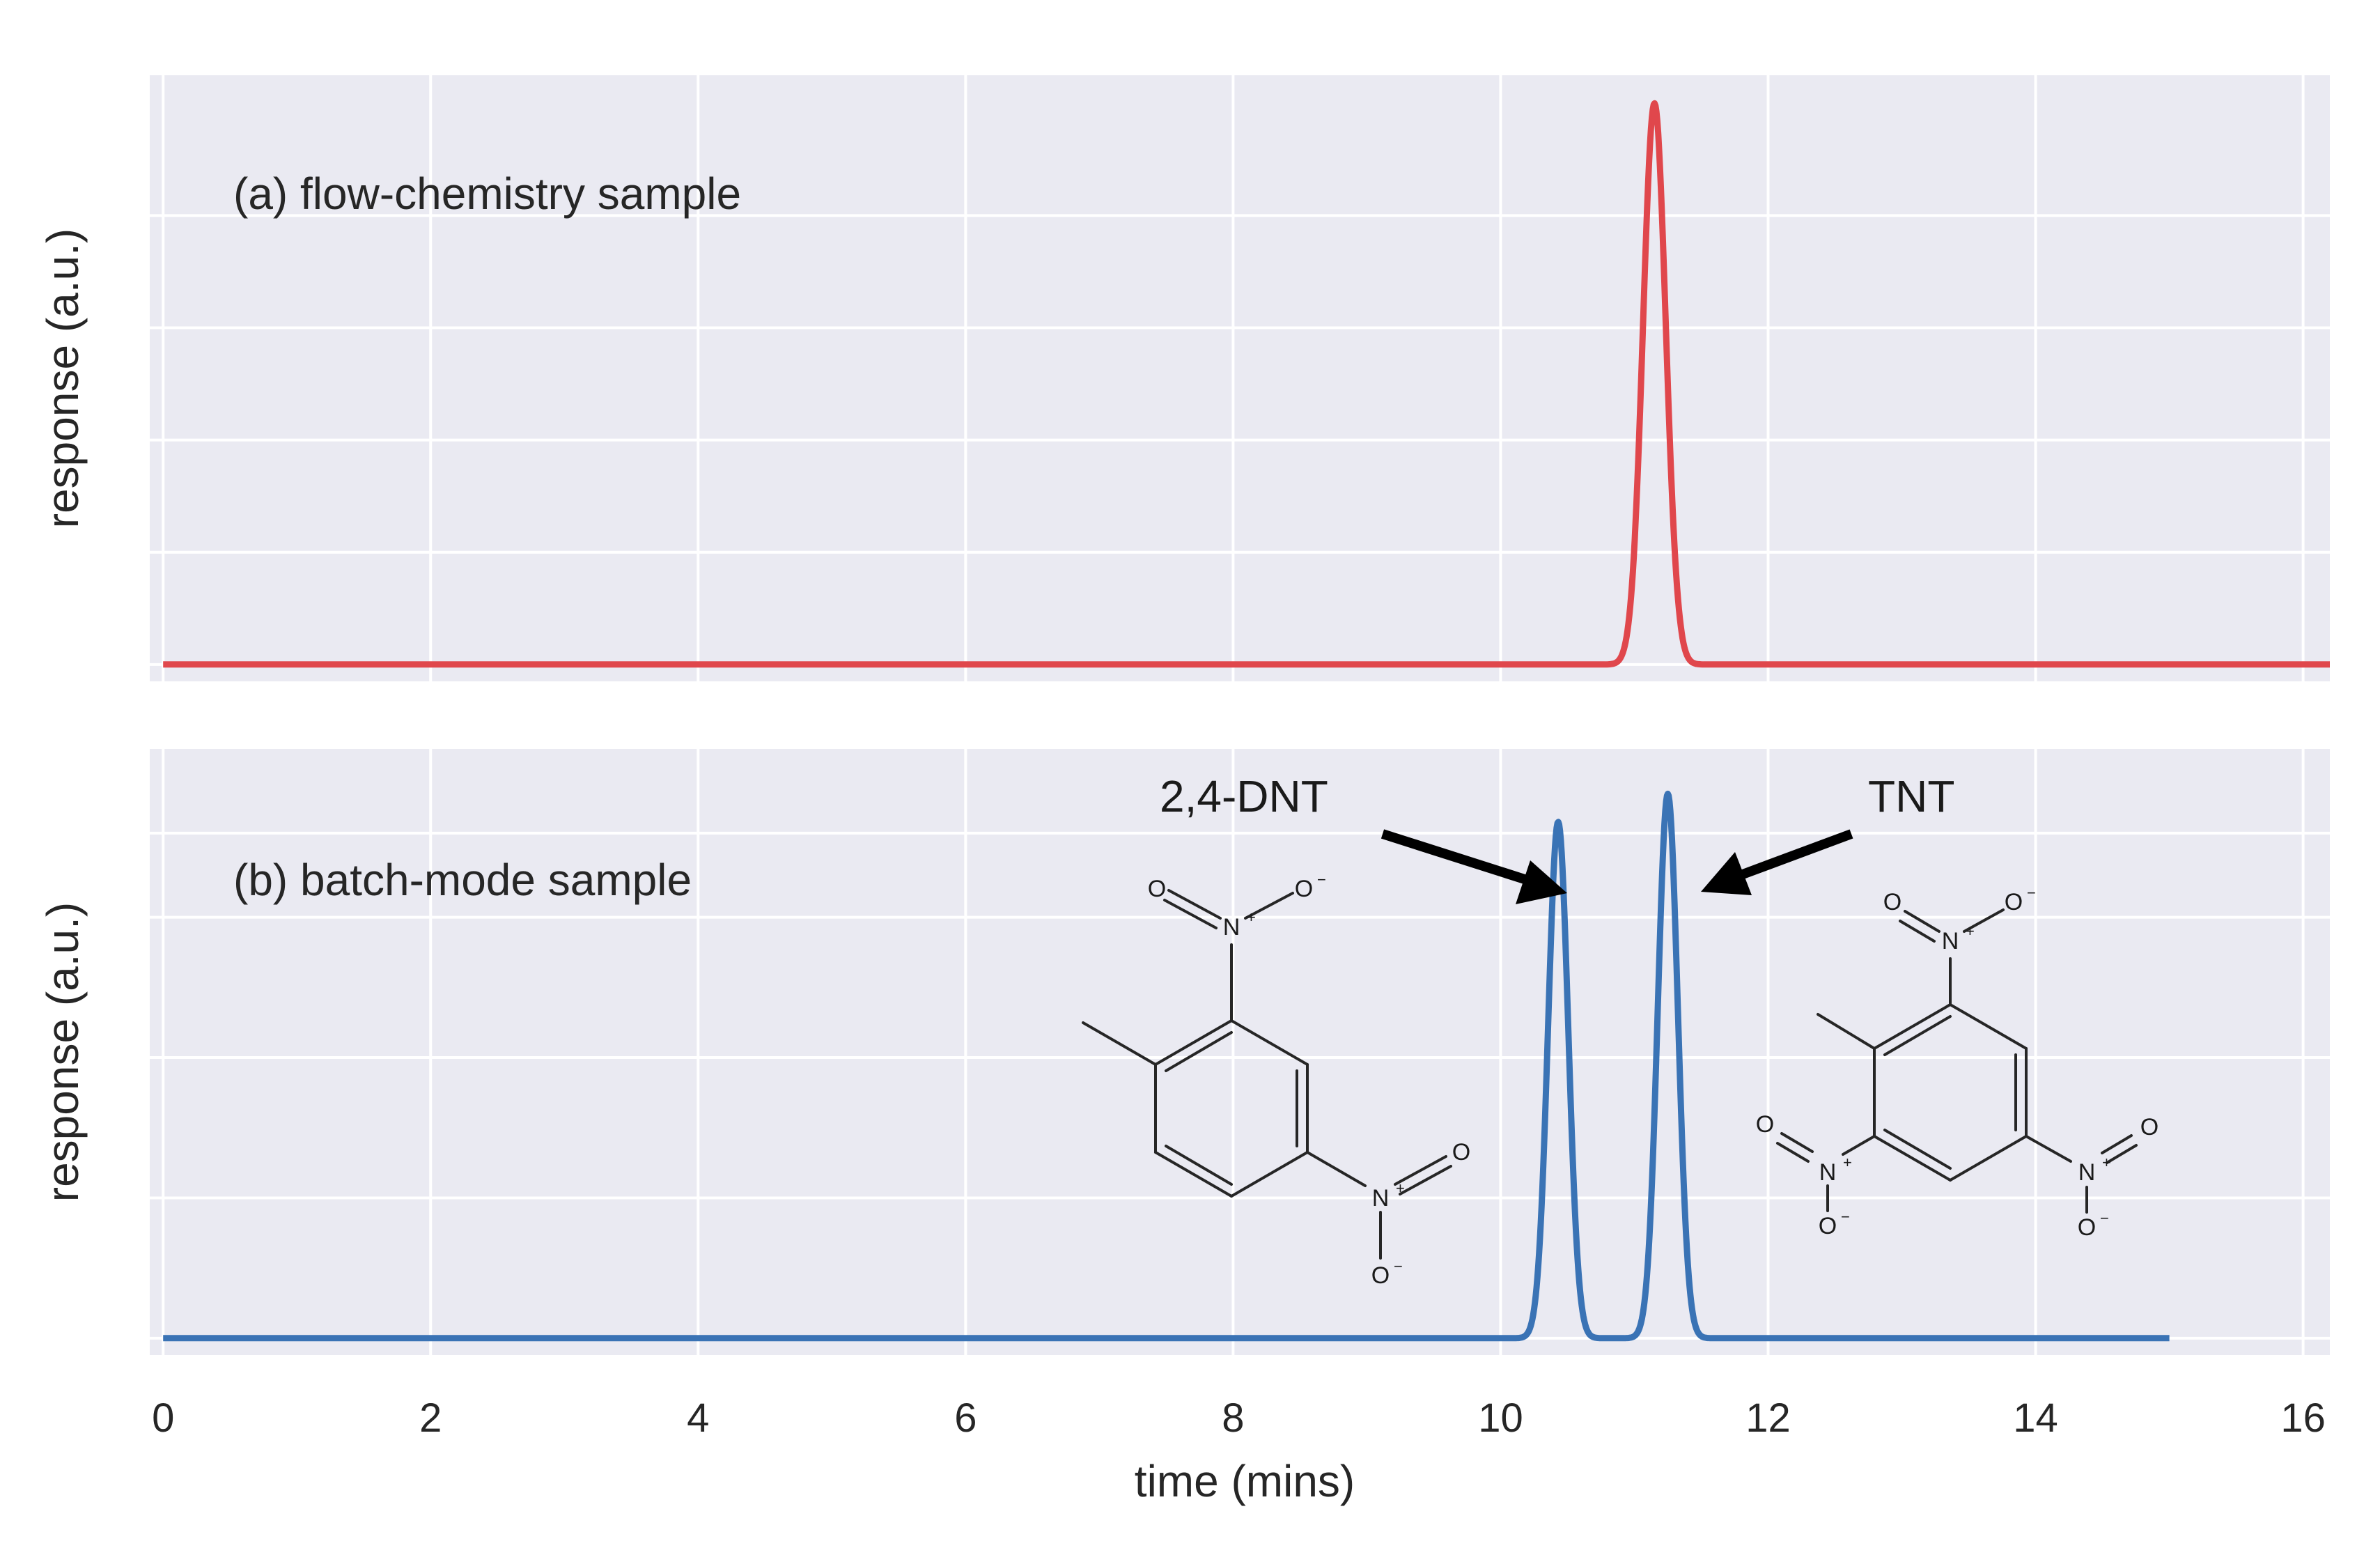  What do you see at coordinates (462, 880) in the screenshot?
I see `panel-b-label: (b) batch-mode sample` at bounding box center [462, 880].